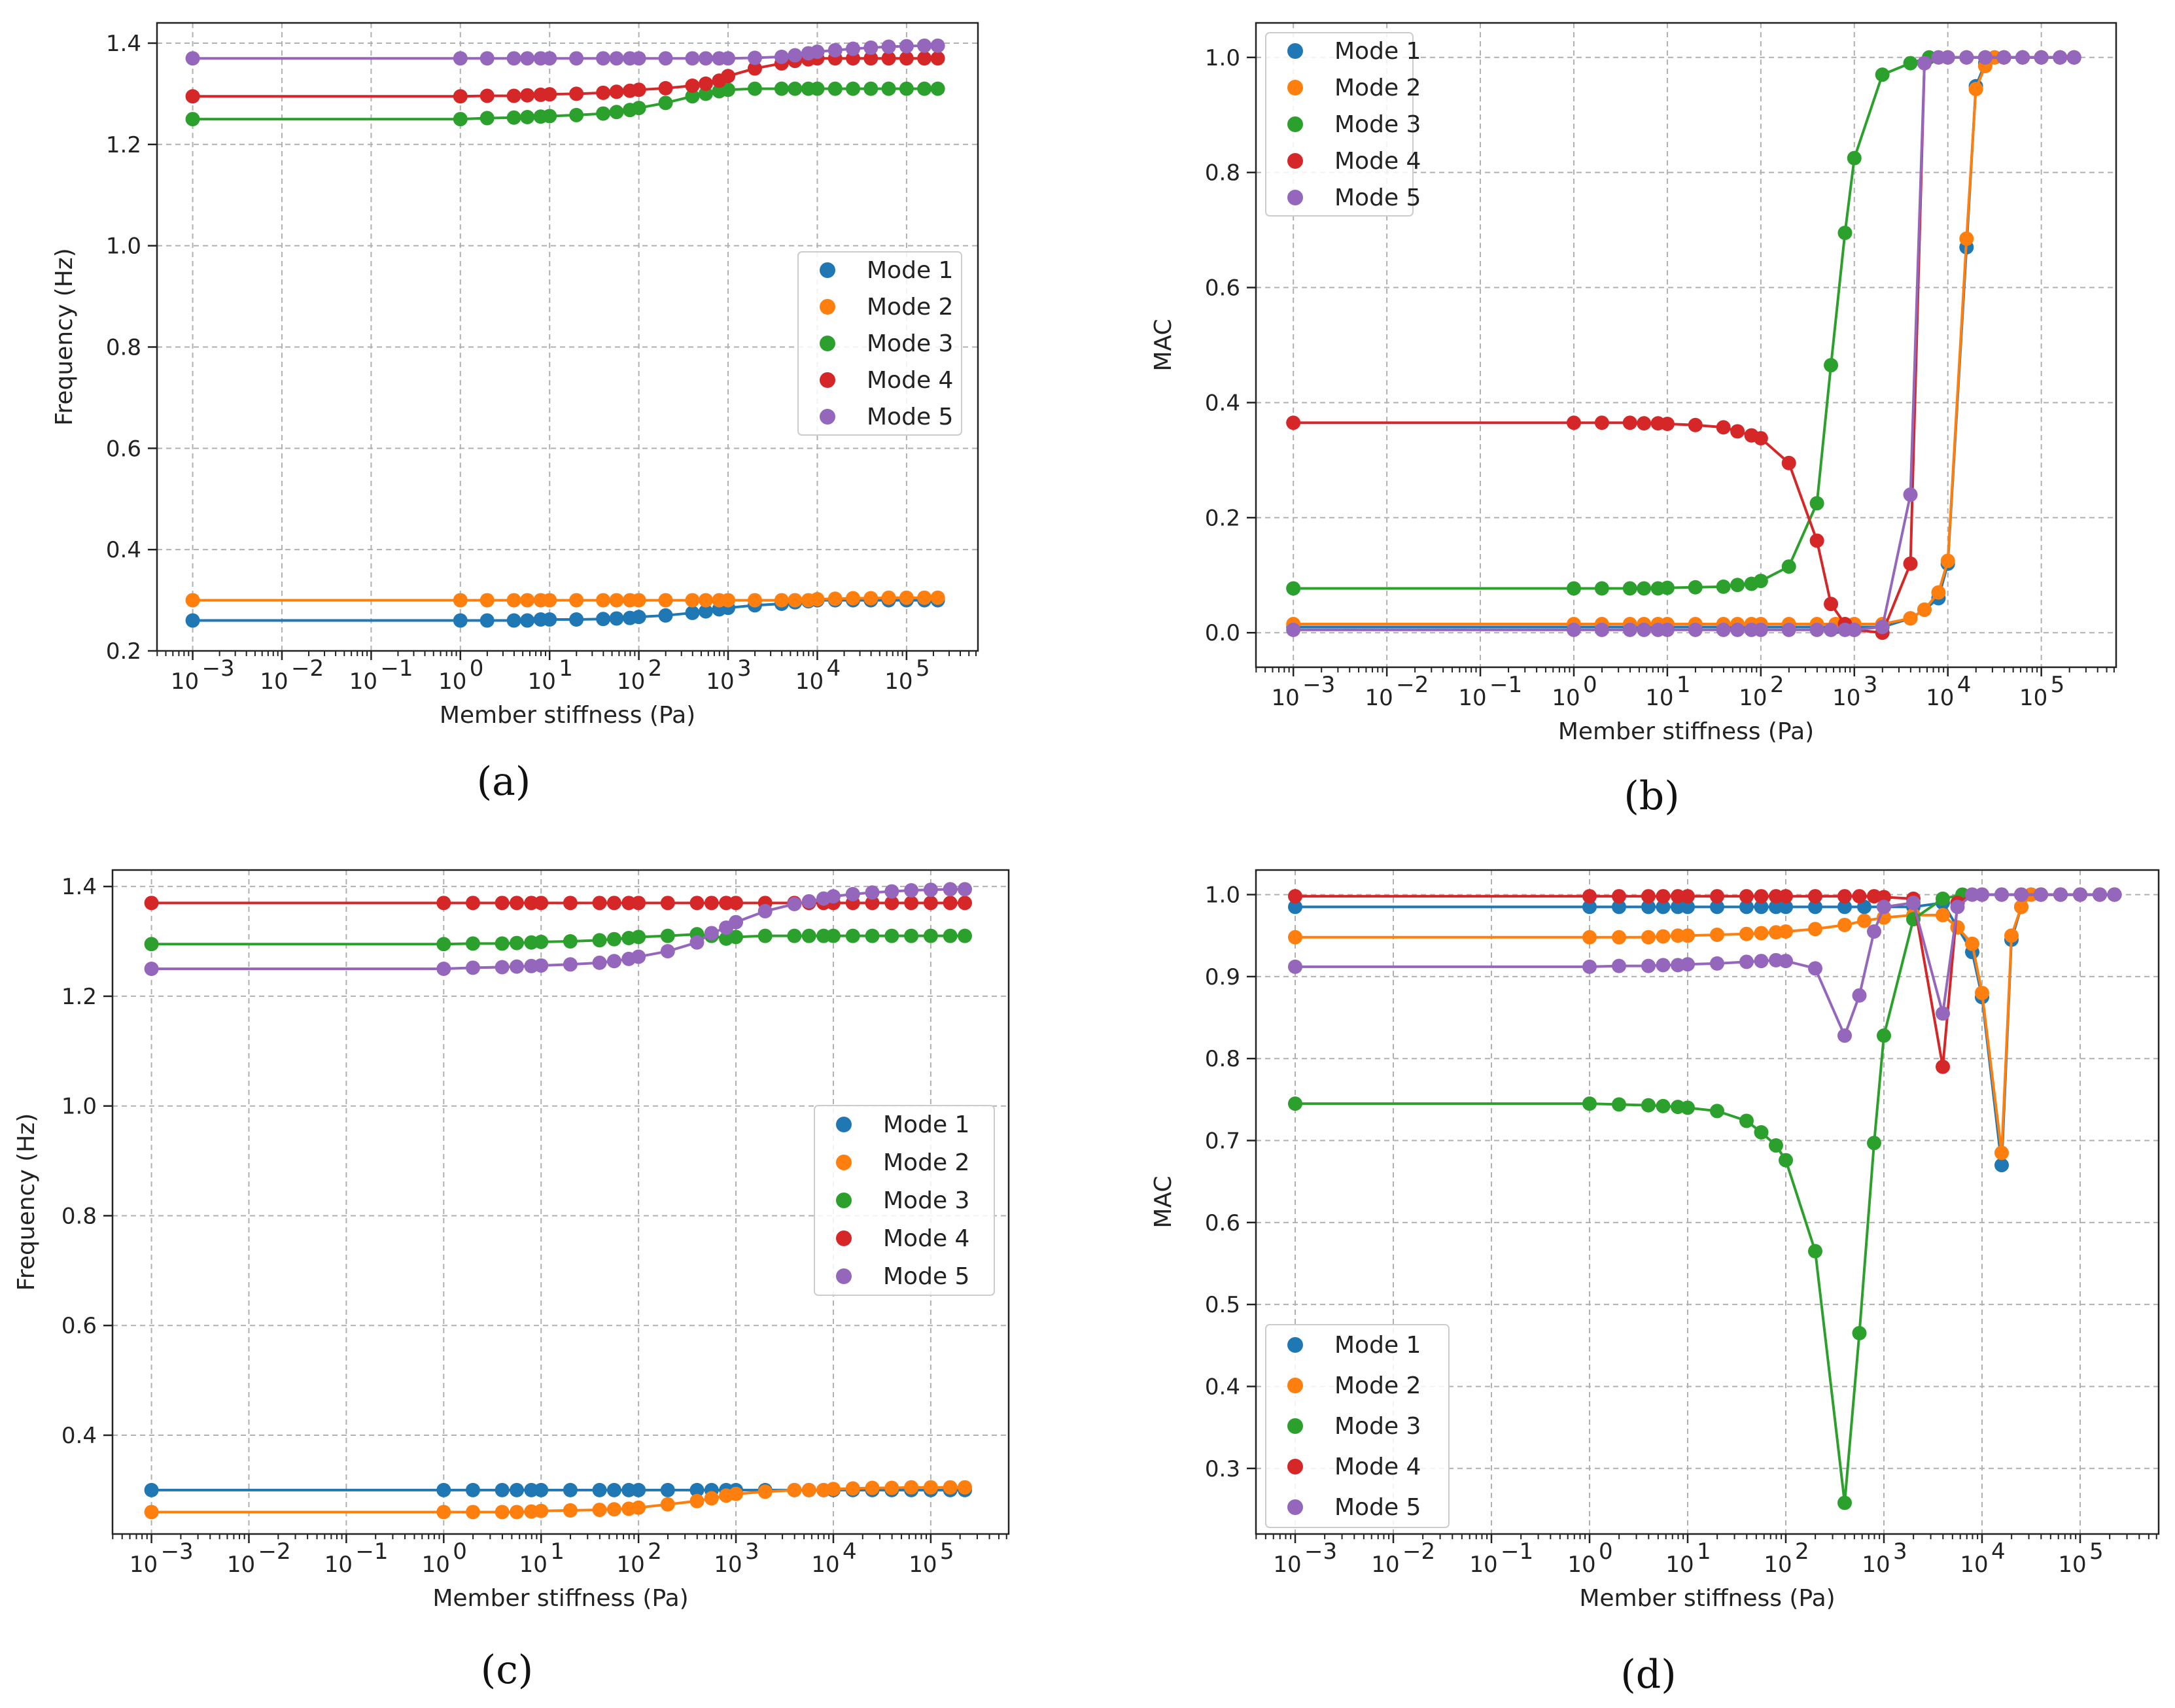  What do you see at coordinates (1163, 1202) in the screenshot?
I see `y-axis-title: MAC` at bounding box center [1163, 1202].